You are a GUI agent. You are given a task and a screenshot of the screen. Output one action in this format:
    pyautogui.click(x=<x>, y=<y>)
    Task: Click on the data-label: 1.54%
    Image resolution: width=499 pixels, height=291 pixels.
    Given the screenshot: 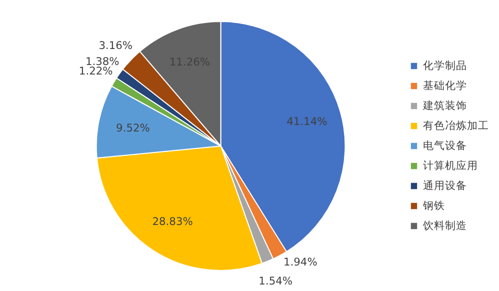 What is the action you would take?
    pyautogui.click(x=275, y=281)
    